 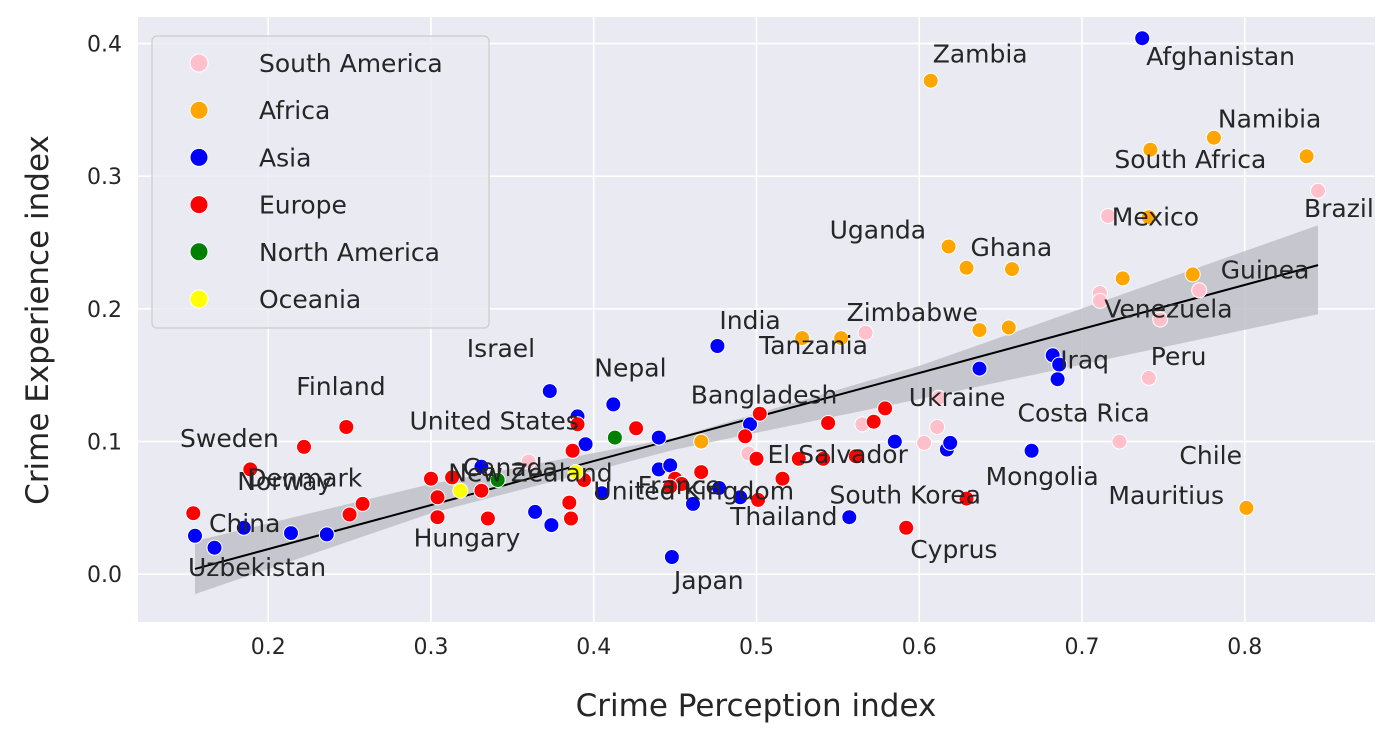 What do you see at coordinates (749, 320) in the screenshot?
I see `point-label: India` at bounding box center [749, 320].